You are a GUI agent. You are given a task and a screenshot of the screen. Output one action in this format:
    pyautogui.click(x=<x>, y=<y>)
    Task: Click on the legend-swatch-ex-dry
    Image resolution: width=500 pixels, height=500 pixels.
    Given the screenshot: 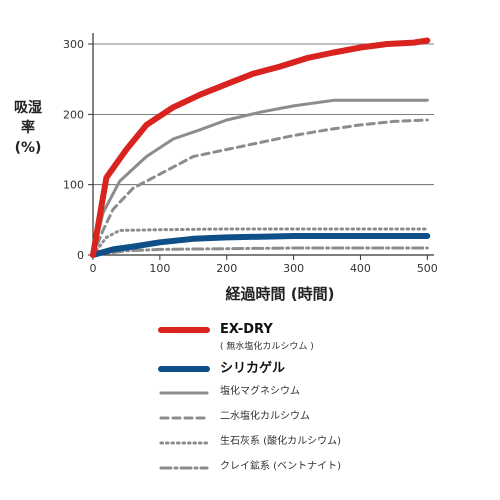 What is the action you would take?
    pyautogui.click(x=184, y=330)
    